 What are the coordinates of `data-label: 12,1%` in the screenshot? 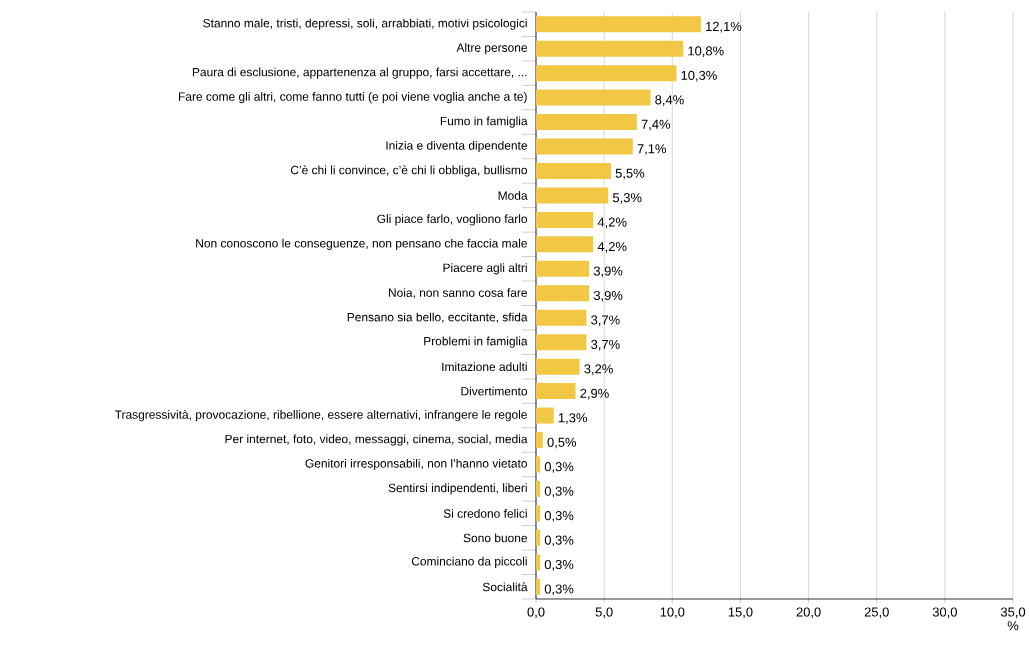 It's located at (724, 27).